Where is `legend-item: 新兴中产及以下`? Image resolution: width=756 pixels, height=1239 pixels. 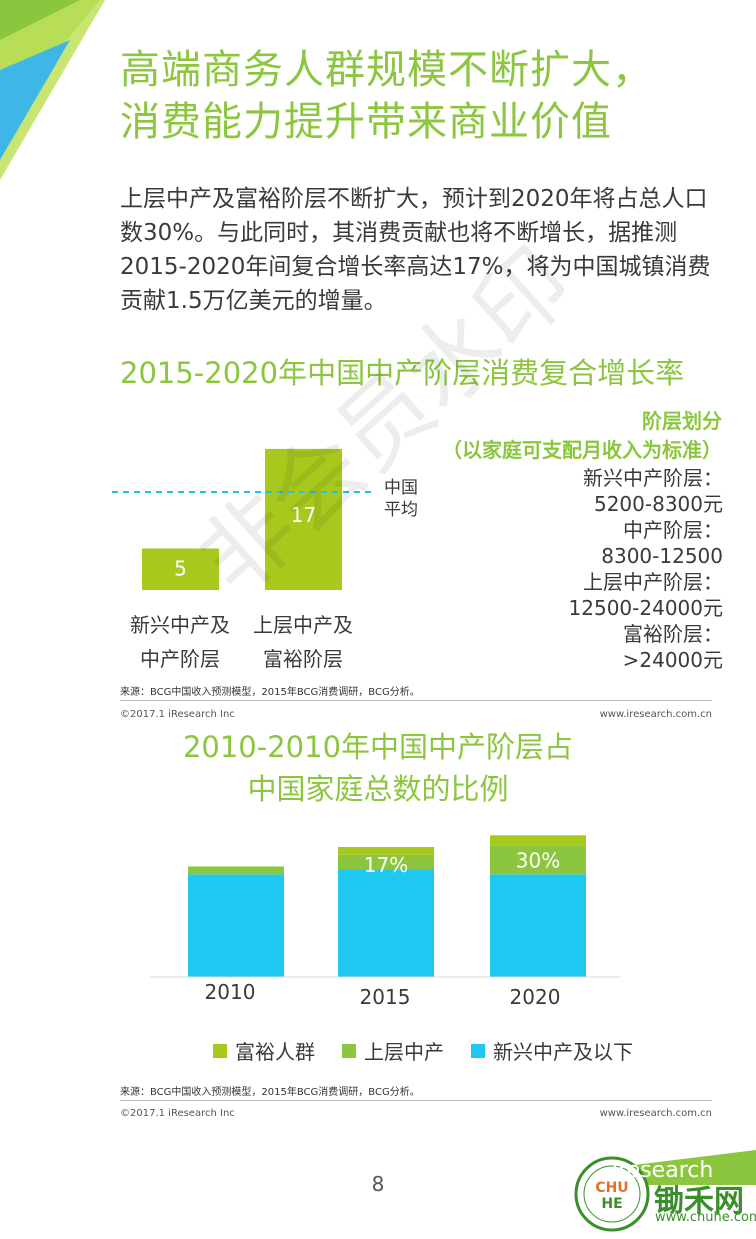
legend-item: 新兴中产及以下 is located at coordinates (552, 1050).